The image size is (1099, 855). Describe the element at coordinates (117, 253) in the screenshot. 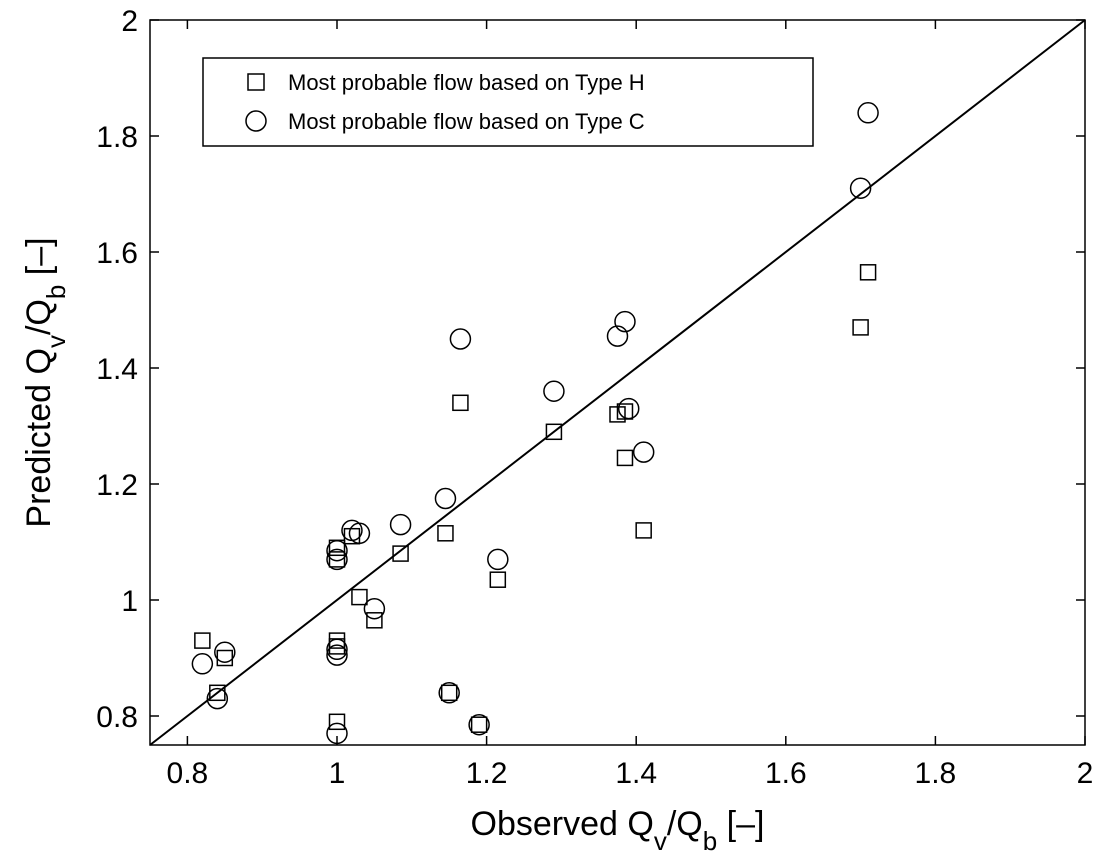

I see `y-tick-label: 1.6` at that location.